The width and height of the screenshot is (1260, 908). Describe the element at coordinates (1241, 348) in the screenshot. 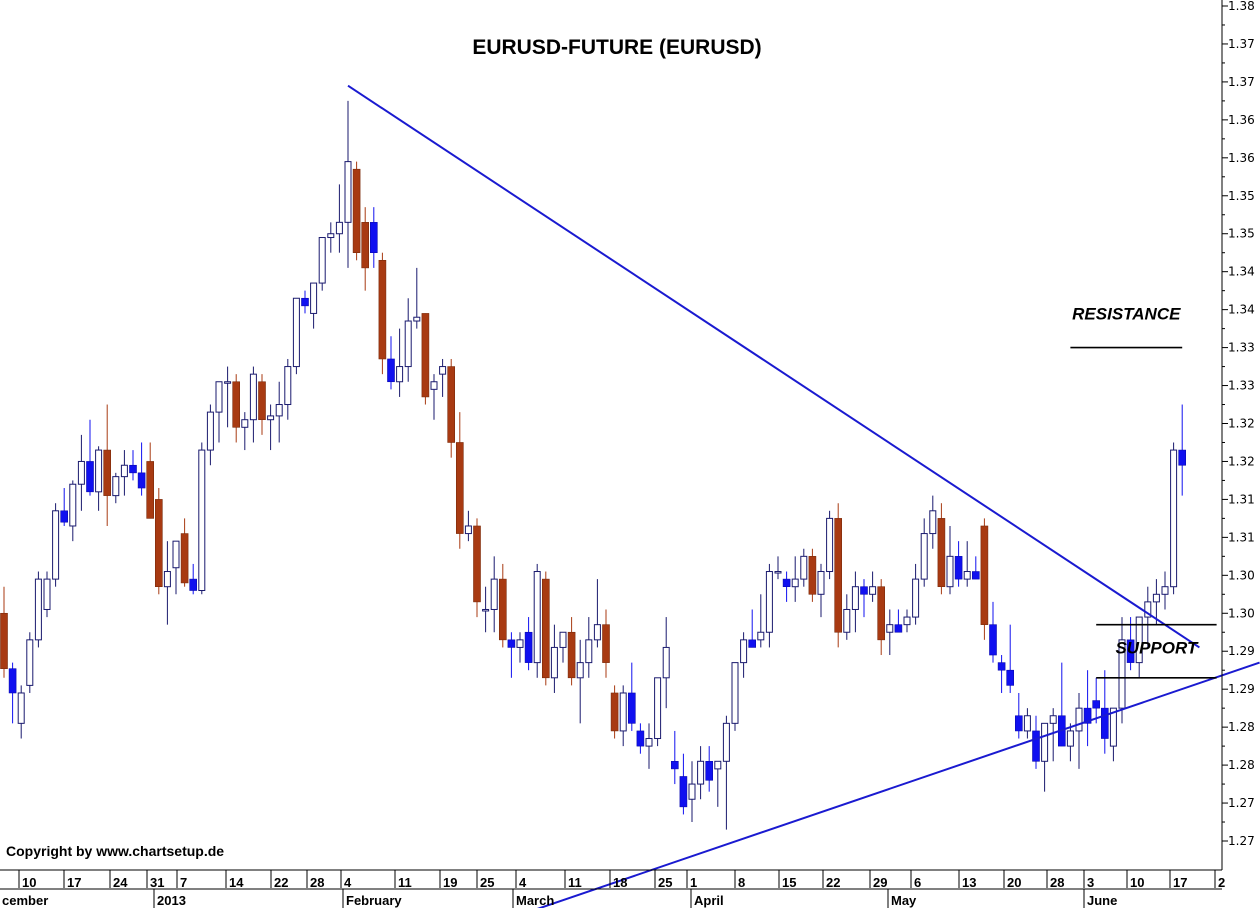

I see `y-tick-label: 1.33` at that location.